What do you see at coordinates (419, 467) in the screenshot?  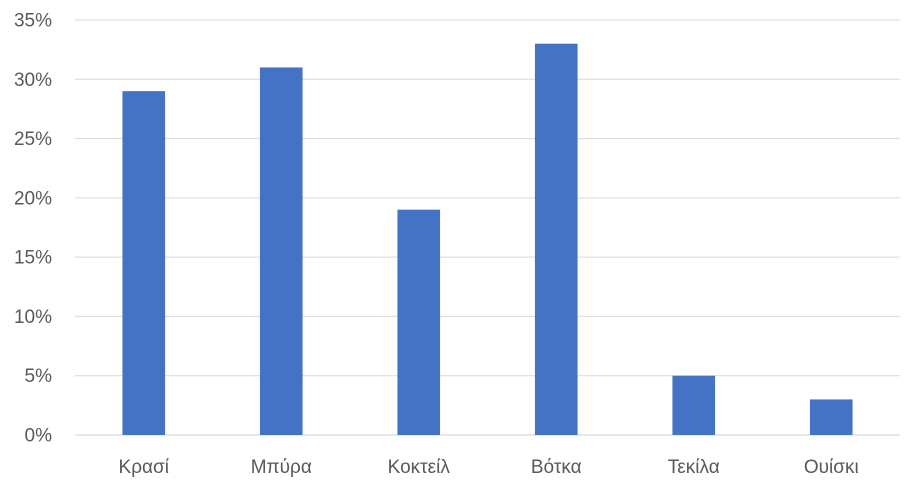 I see `x-category-label: Κοκτείλ` at bounding box center [419, 467].